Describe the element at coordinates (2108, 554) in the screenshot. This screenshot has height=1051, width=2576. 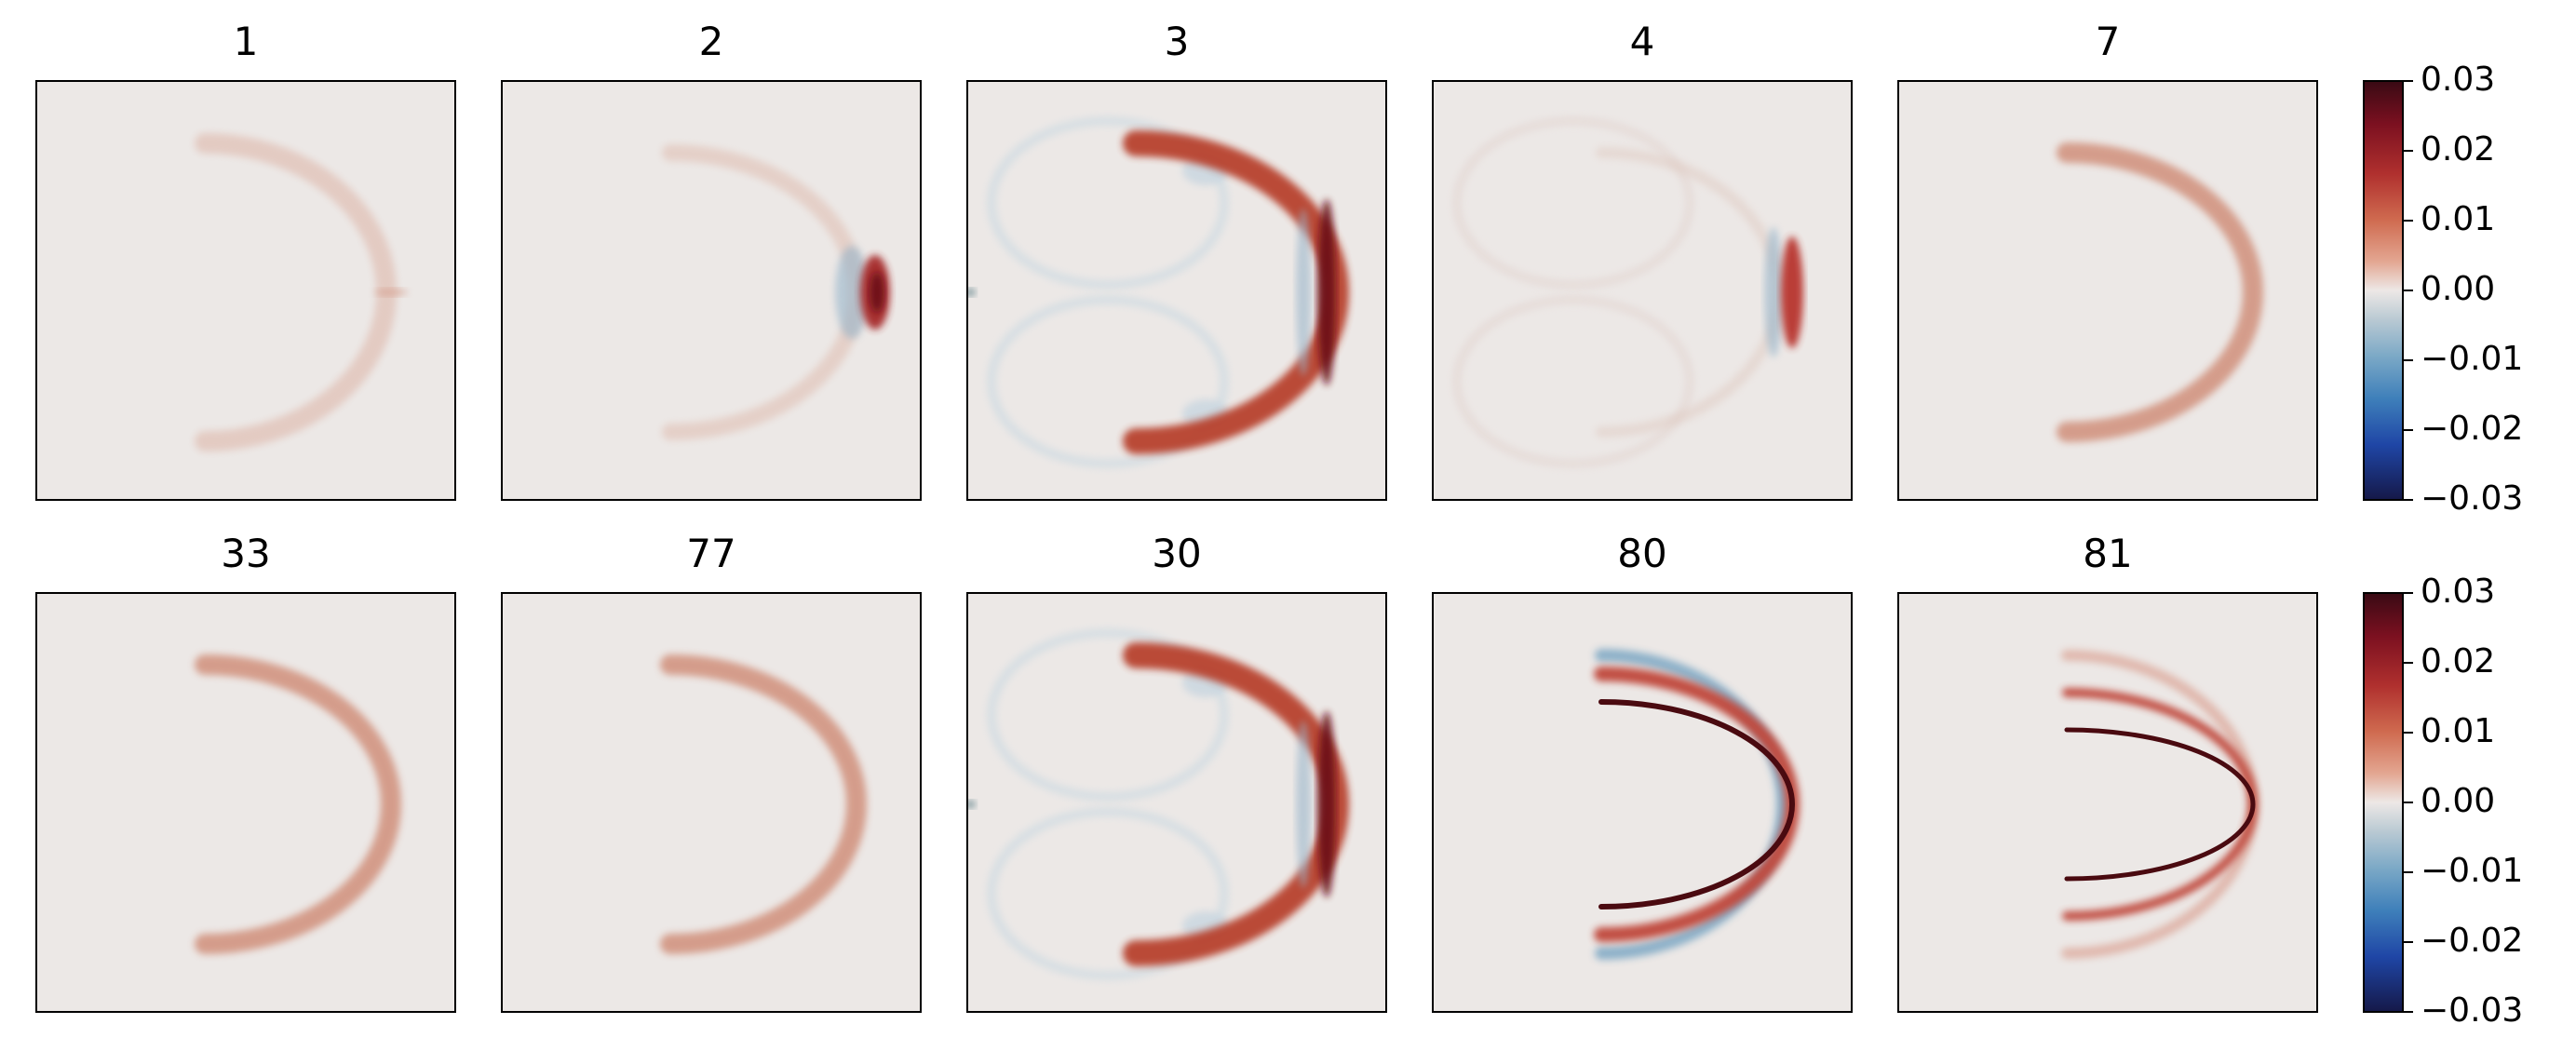
I see `panel-title: 81` at that location.